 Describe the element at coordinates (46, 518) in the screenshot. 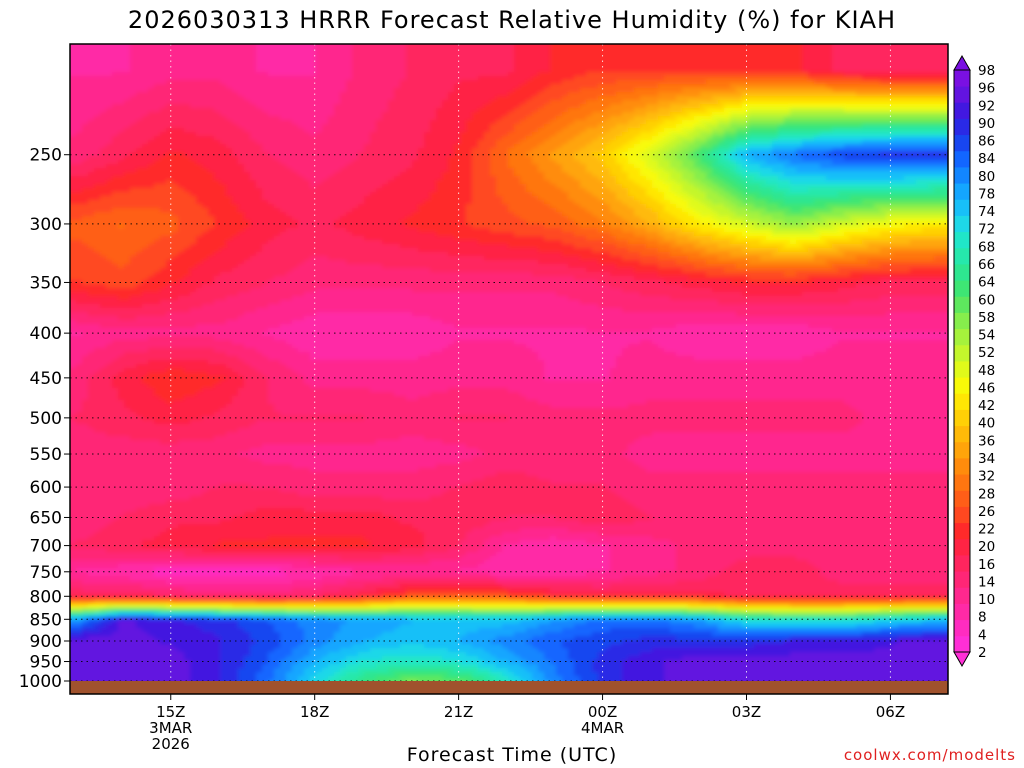

I see `y-tick-label: 650` at that location.